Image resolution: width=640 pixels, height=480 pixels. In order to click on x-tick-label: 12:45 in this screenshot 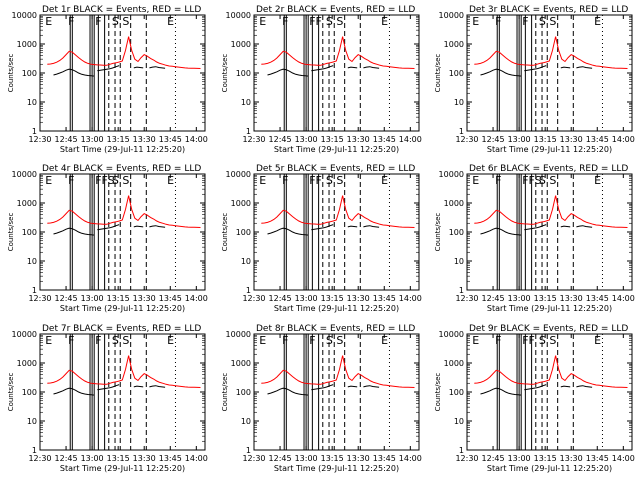, I will do `click(280, 458)`.